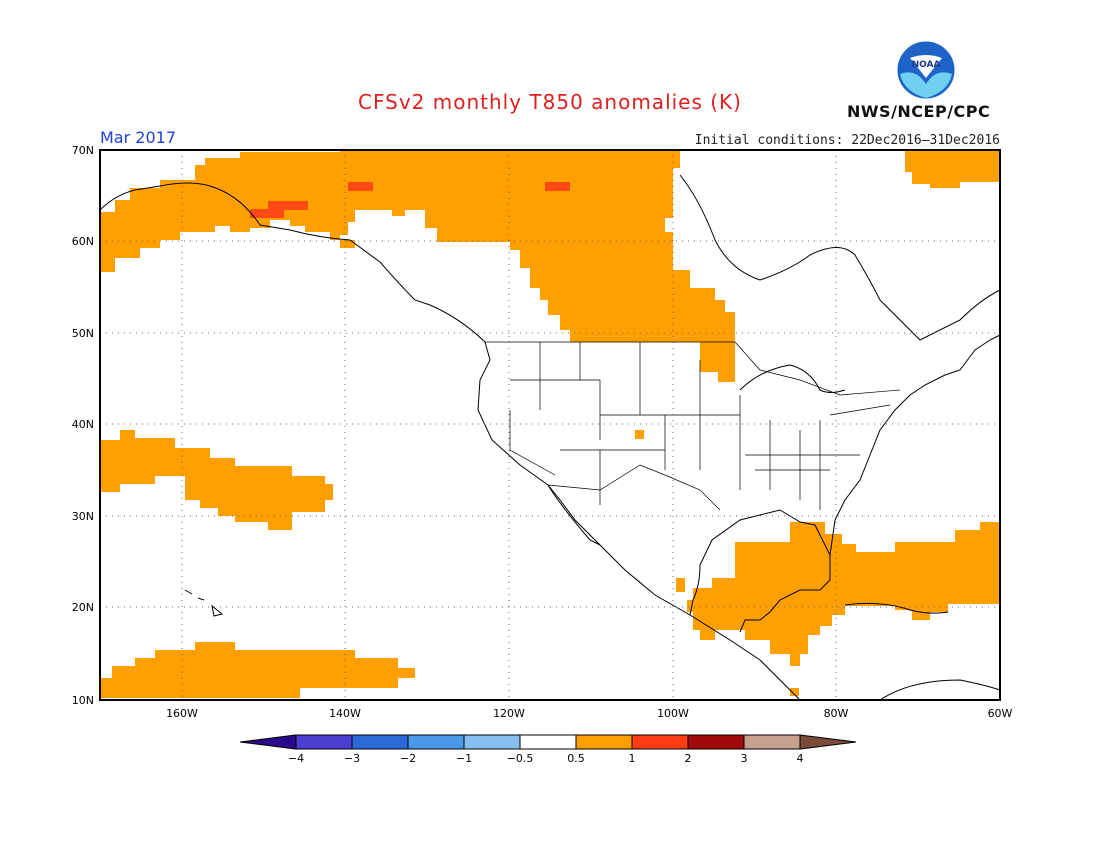 The height and width of the screenshot is (850, 1100). Describe the element at coordinates (576, 758) in the screenshot. I see `colorbar-label: 0.5` at that location.